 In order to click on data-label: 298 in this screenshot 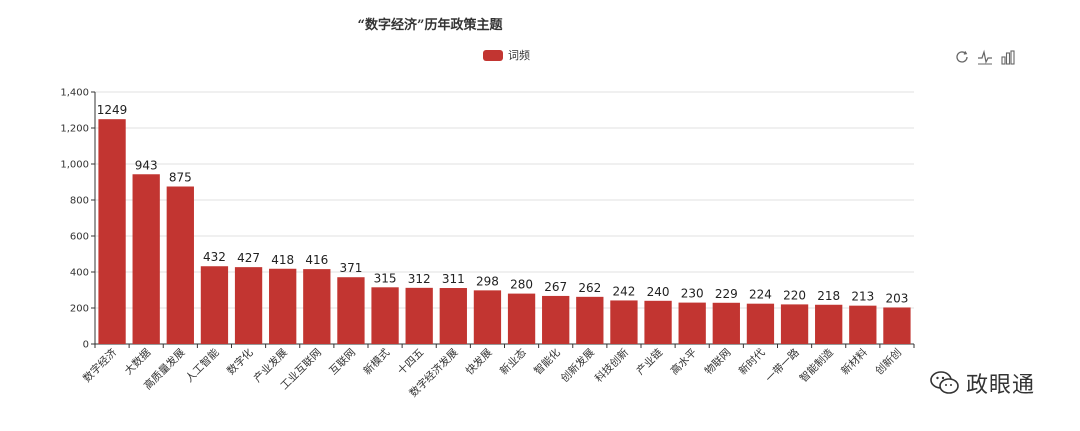, I will do `click(487, 281)`.